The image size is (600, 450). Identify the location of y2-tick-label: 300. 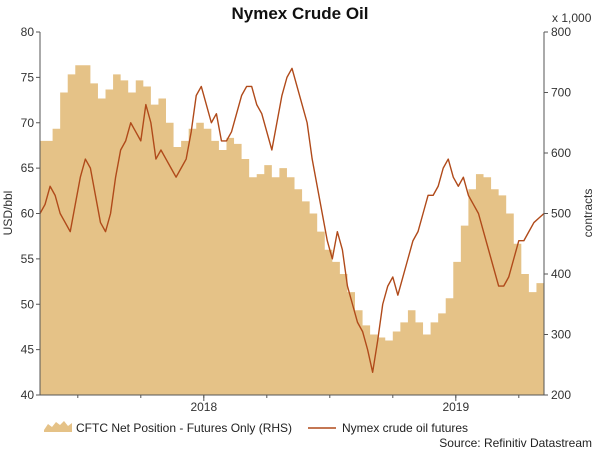
(561, 335).